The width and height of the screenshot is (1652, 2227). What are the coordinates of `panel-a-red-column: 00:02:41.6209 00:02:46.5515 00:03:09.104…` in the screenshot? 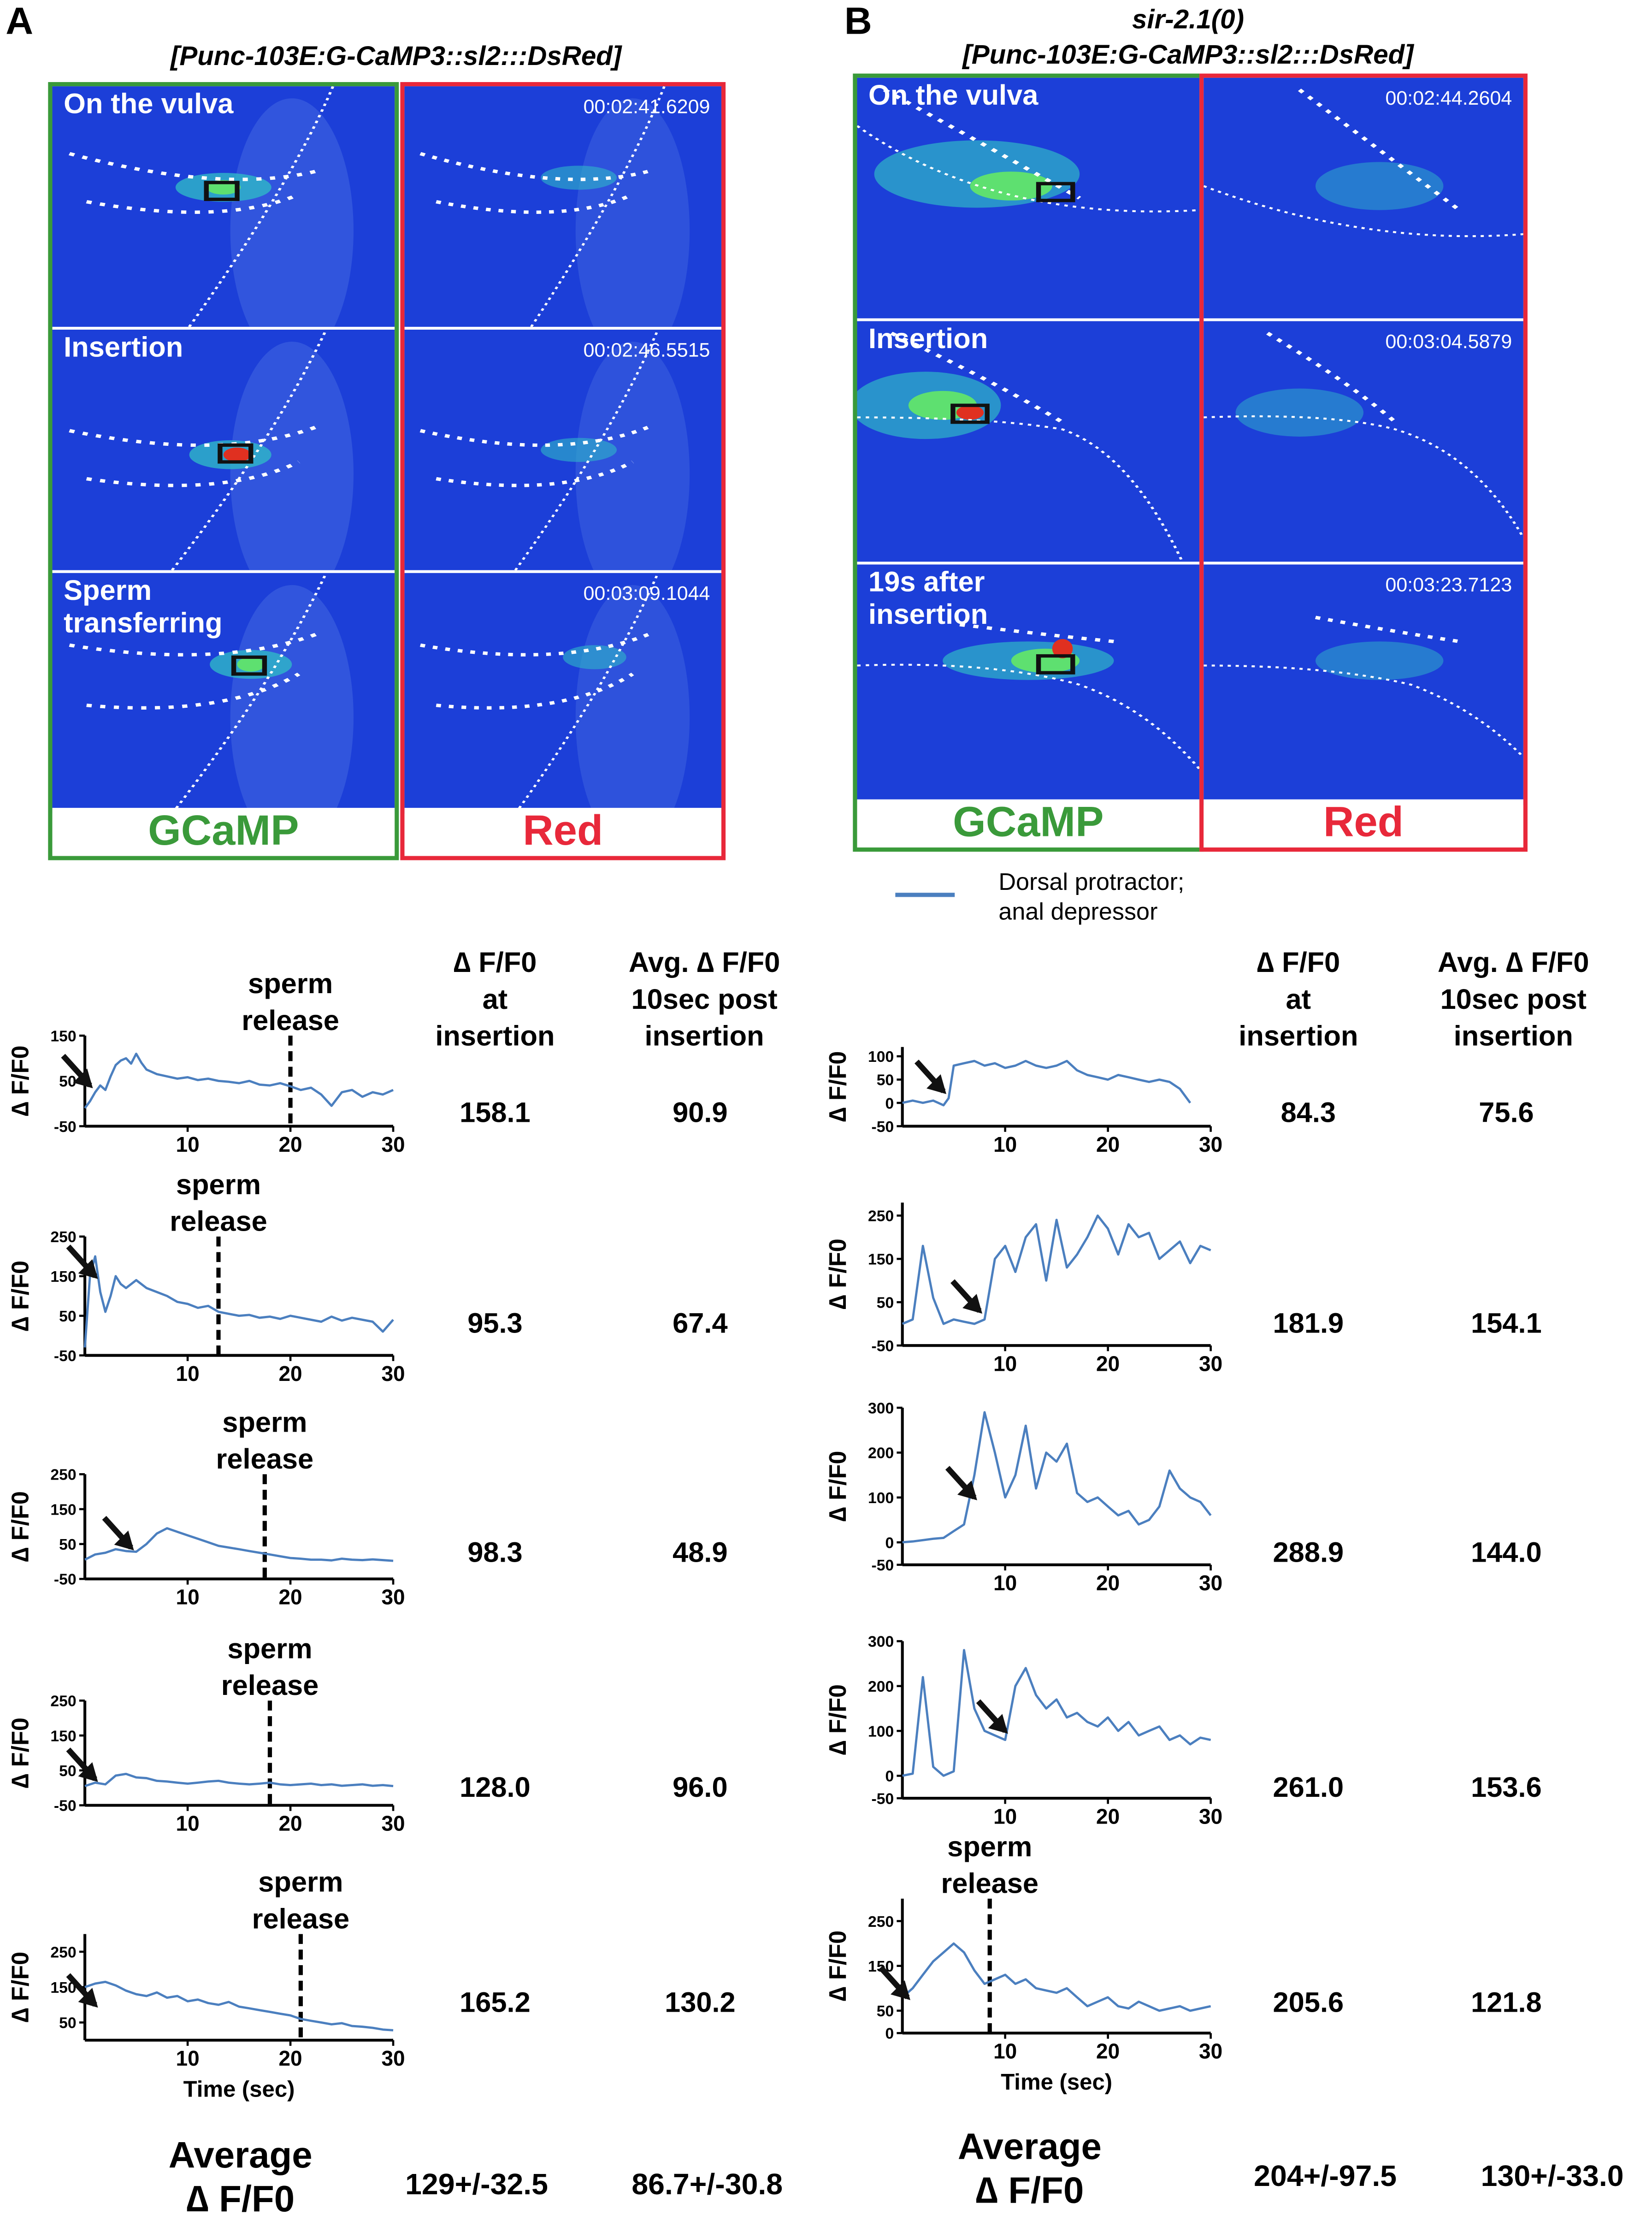 It's located at (563, 471).